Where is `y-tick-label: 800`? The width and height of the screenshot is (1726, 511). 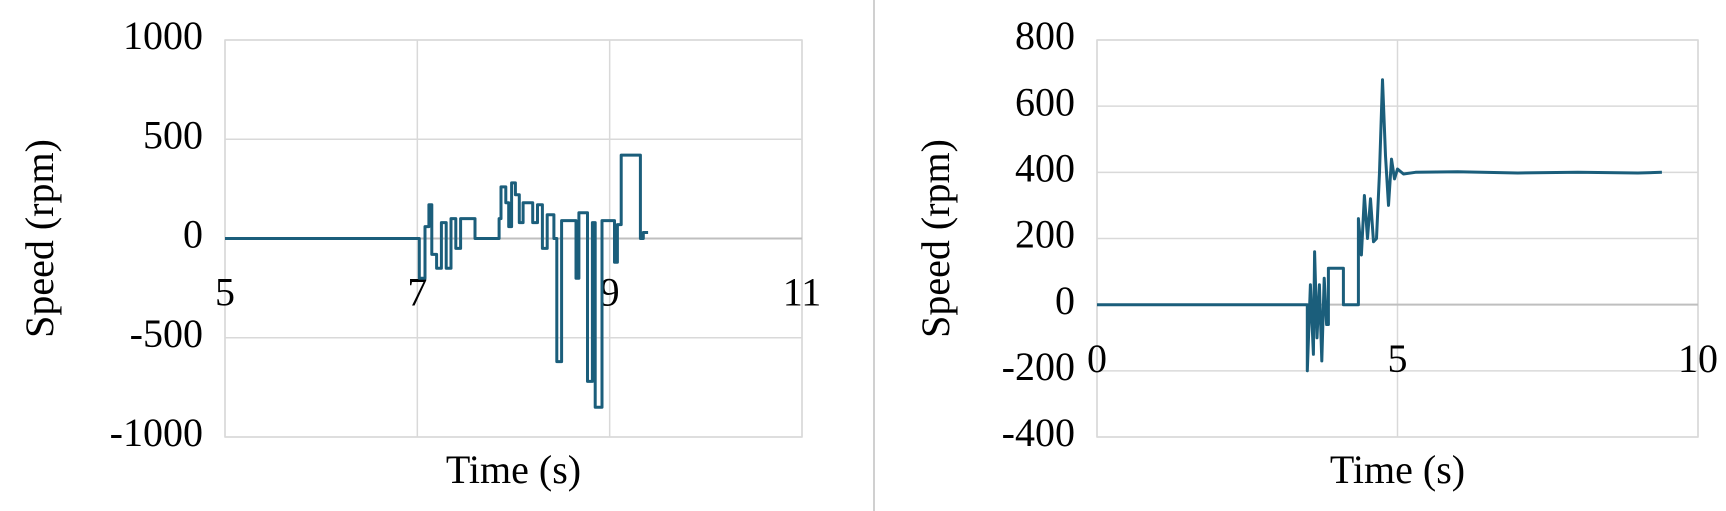 y-tick-label: 800 is located at coordinates (1045, 35).